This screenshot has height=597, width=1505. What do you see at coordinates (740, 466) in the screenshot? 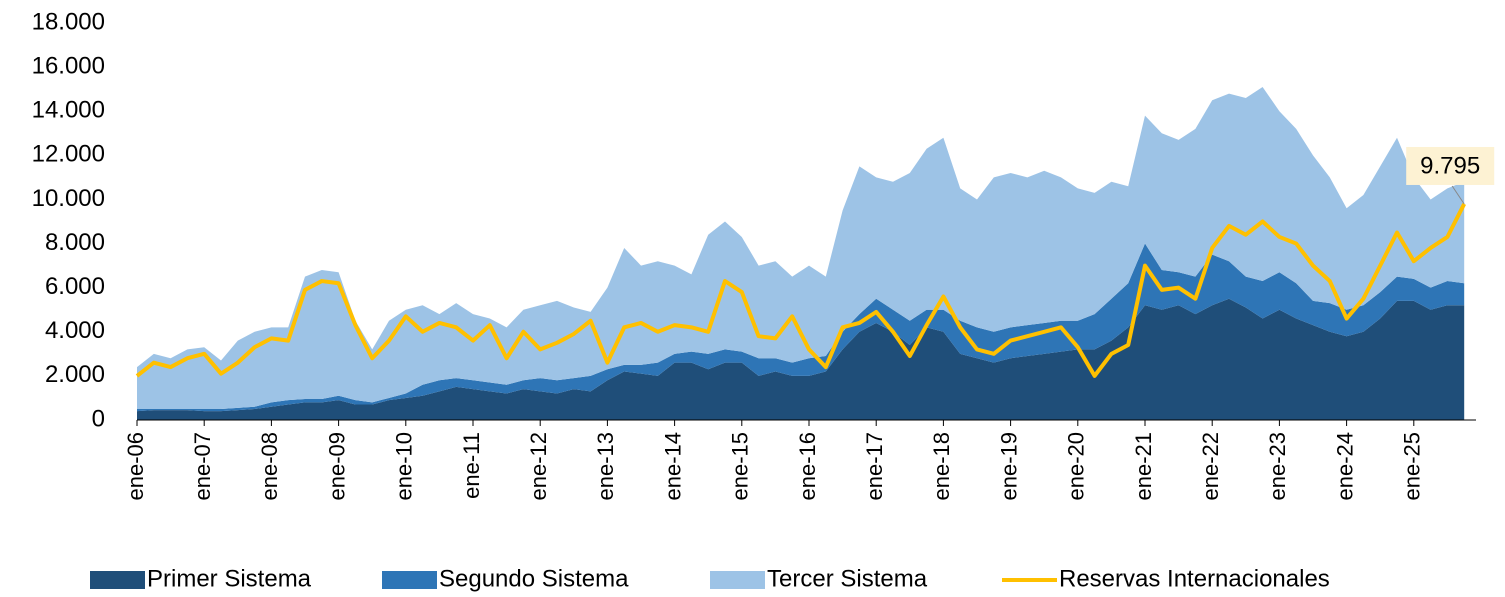
I see `x-tick-label: ene-15` at bounding box center [740, 466].